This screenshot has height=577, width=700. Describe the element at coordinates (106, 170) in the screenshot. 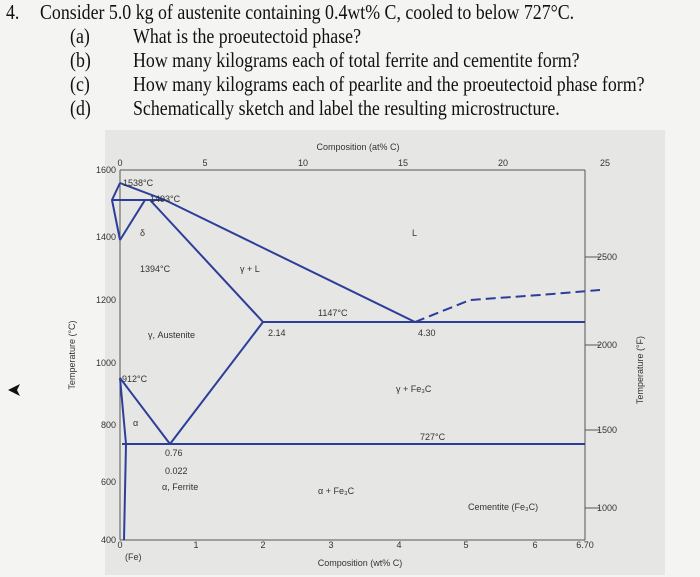

I see `left-tick-label: 1600` at that location.